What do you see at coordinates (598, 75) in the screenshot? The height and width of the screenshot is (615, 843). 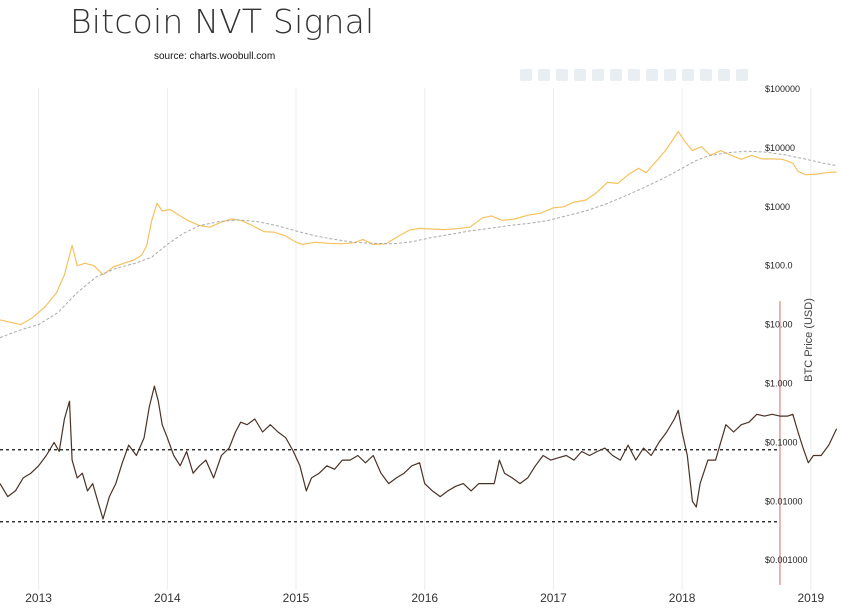 I see `lasso-icon` at bounding box center [598, 75].